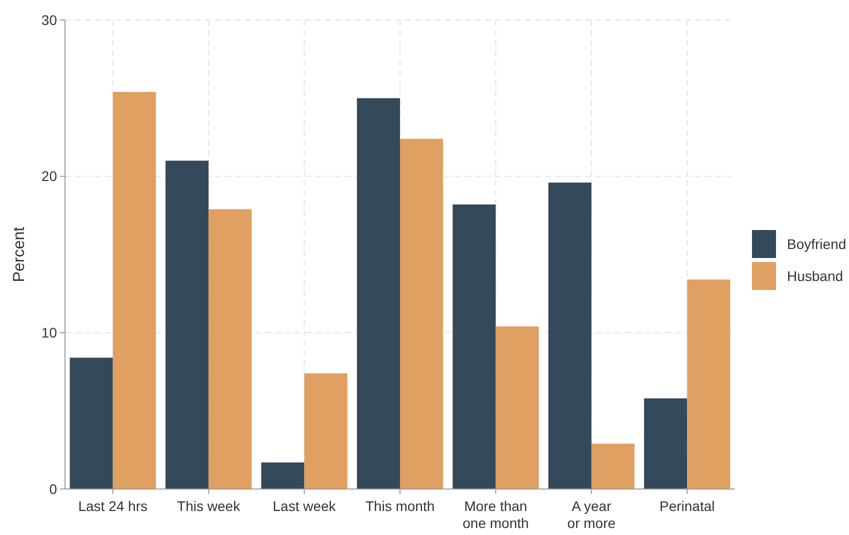 This screenshot has width=849, height=535. What do you see at coordinates (113, 506) in the screenshot?
I see `x-tick-label: Last 24 hrs` at bounding box center [113, 506].